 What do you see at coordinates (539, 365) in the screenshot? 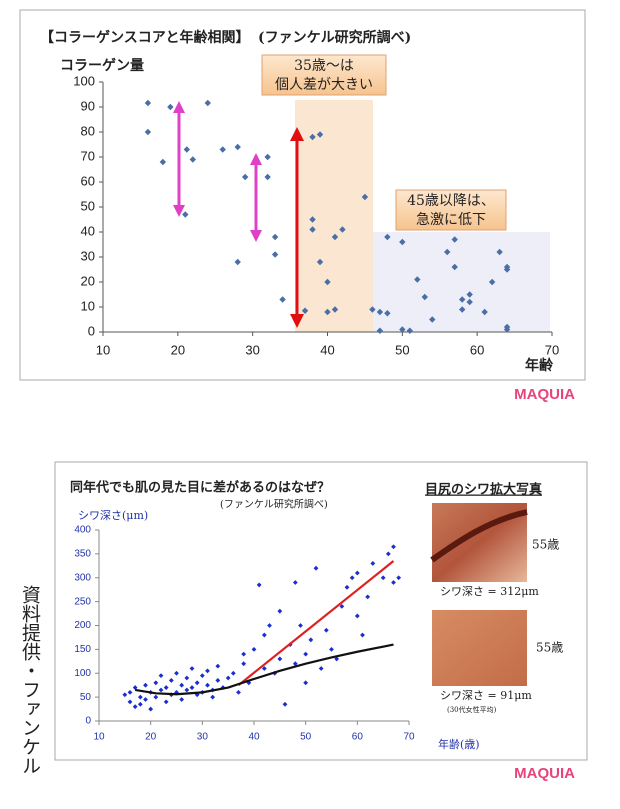
I see `x-axis-label: 年齢` at bounding box center [539, 365].